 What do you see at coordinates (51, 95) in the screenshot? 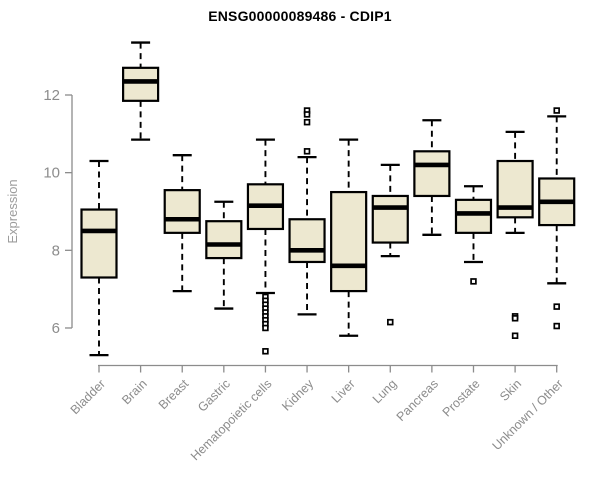
I see `y-tick-label: 12` at bounding box center [51, 95].